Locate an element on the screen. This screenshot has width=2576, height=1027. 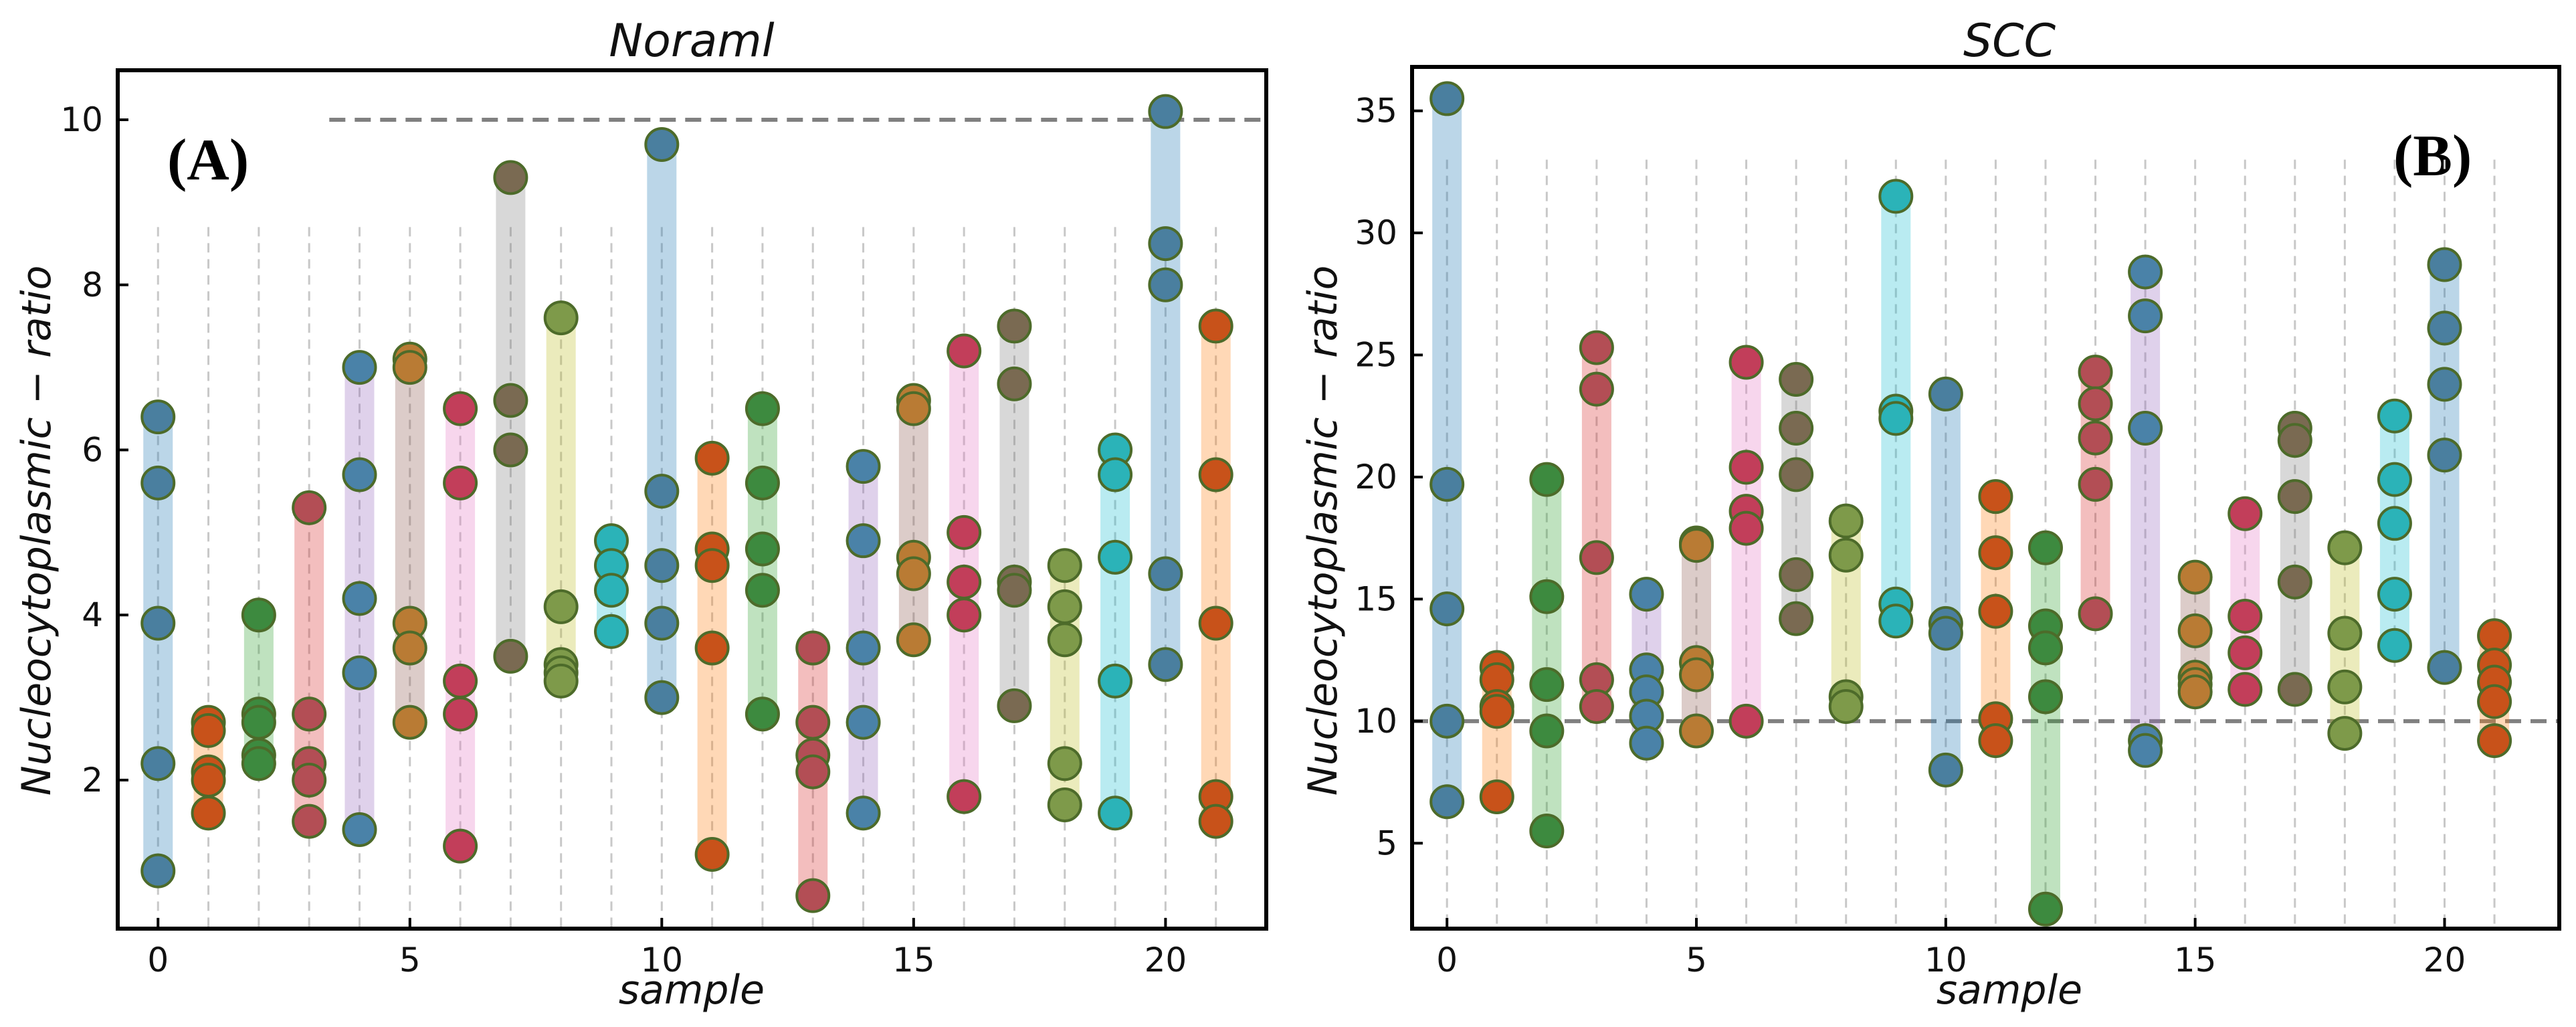
panel-a-letter: (A) is located at coordinates (208, 160).